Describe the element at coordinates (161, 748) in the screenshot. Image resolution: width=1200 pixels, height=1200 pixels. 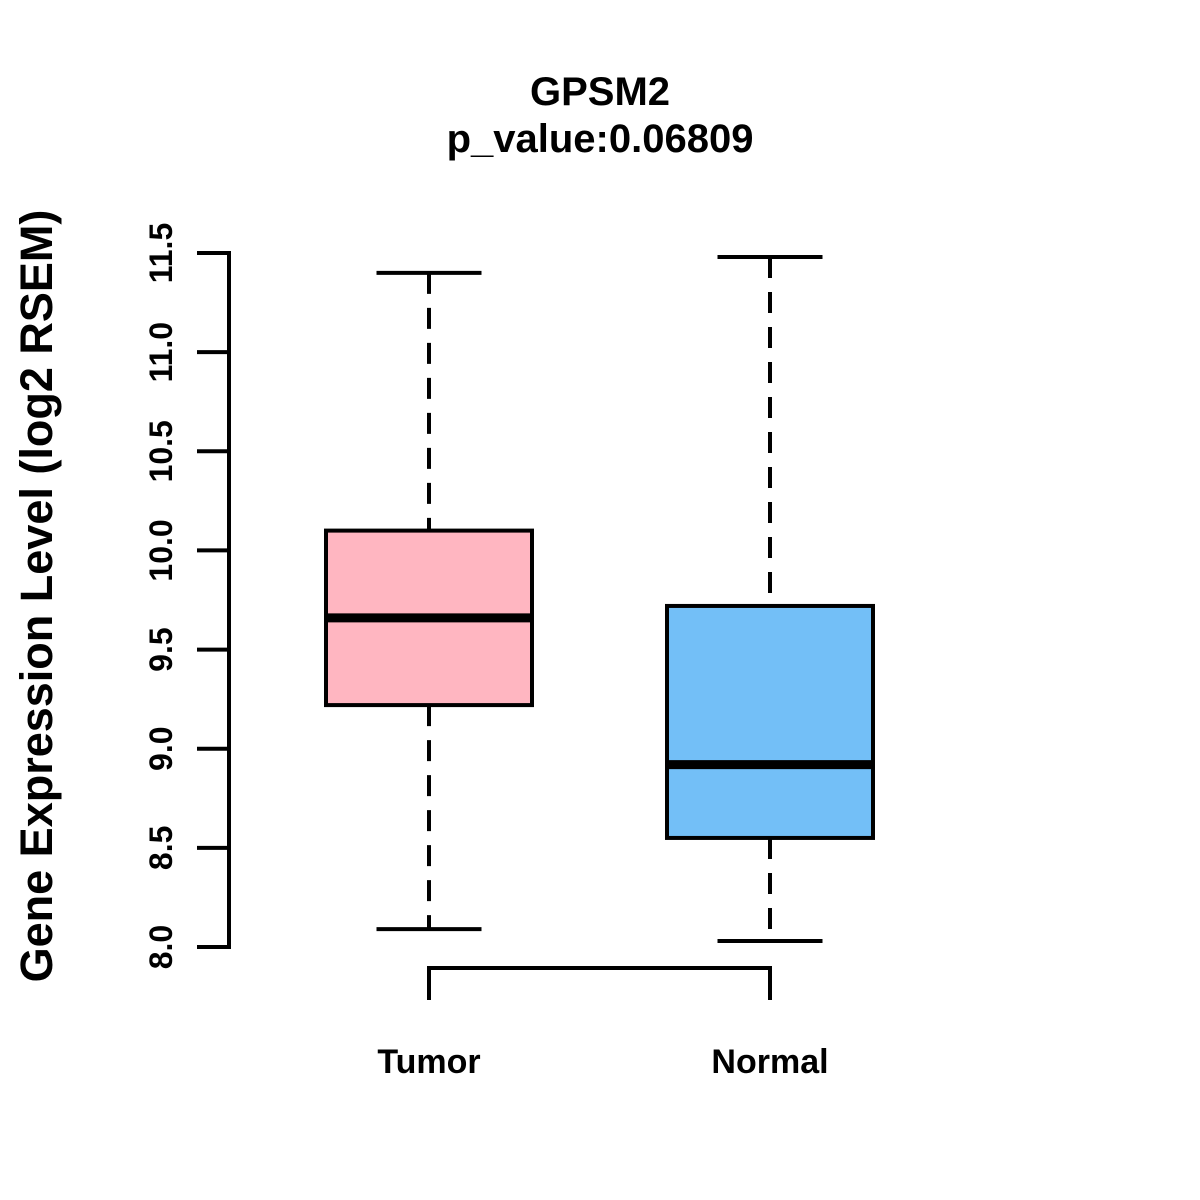
I see `y-tick-label: 9.0` at that location.